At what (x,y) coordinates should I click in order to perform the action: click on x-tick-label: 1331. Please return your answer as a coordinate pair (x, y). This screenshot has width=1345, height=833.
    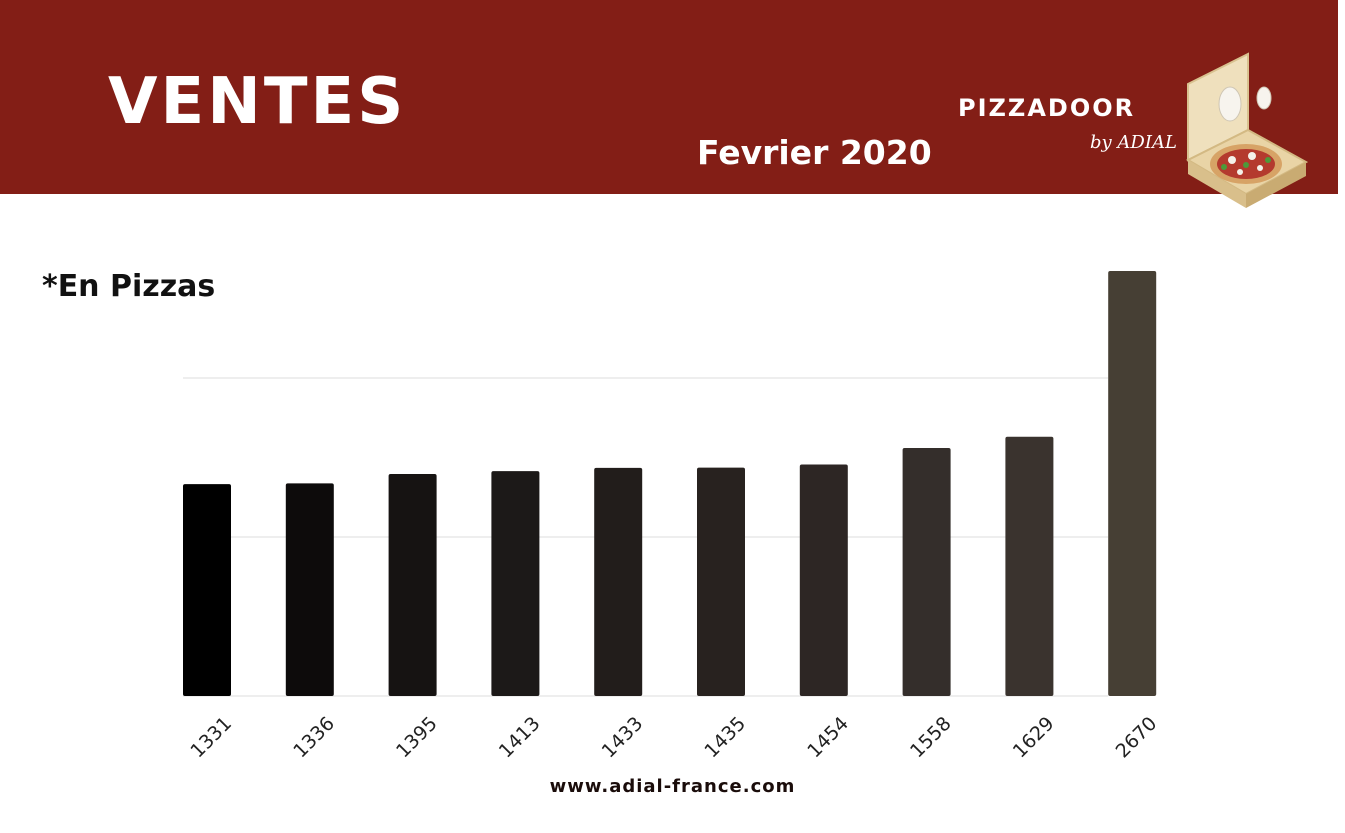
    Looking at the image, I should click on (211, 738).